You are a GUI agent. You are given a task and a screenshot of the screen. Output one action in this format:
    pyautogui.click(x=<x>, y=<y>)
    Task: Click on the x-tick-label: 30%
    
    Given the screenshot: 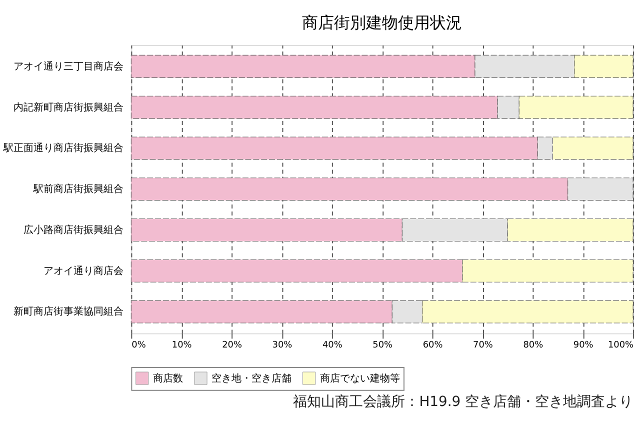 What is the action you would take?
    pyautogui.click(x=282, y=345)
    